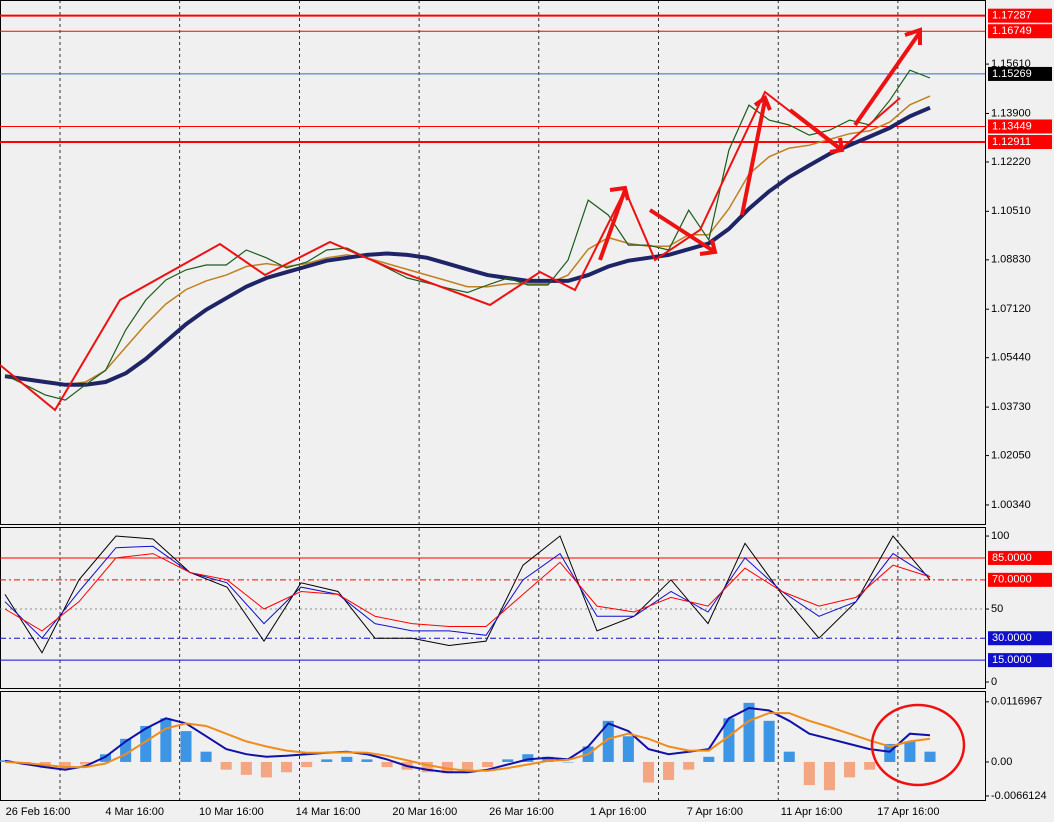 This screenshot has width=1054, height=822. I want to click on y-tick-label: -0.0066124, so click(1019, 796).